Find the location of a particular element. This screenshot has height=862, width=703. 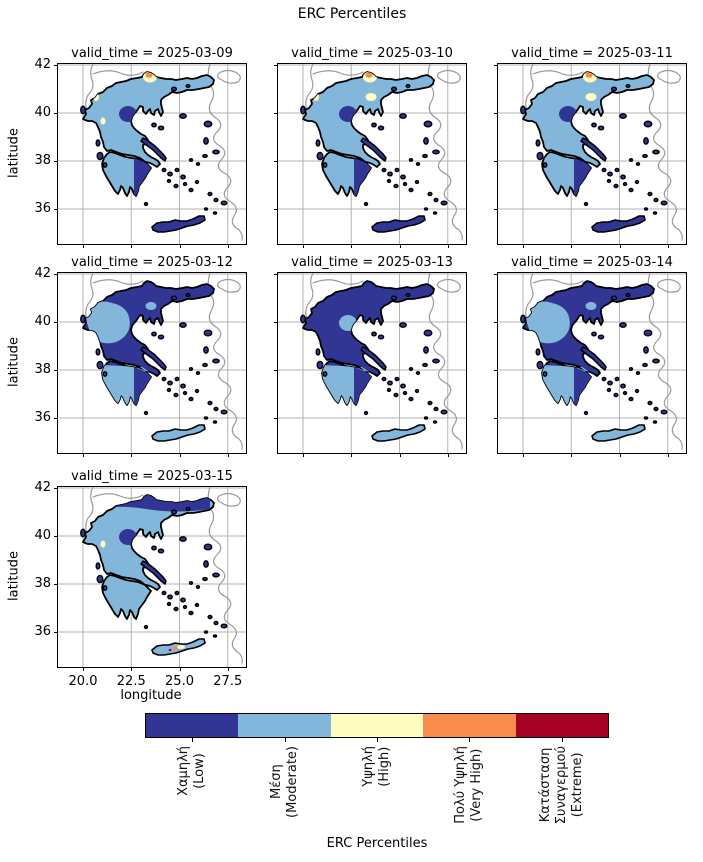

colorbar-tick-label-extreme: Κατάσταση Συναγερμού (Extreme) is located at coordinates (562, 785).